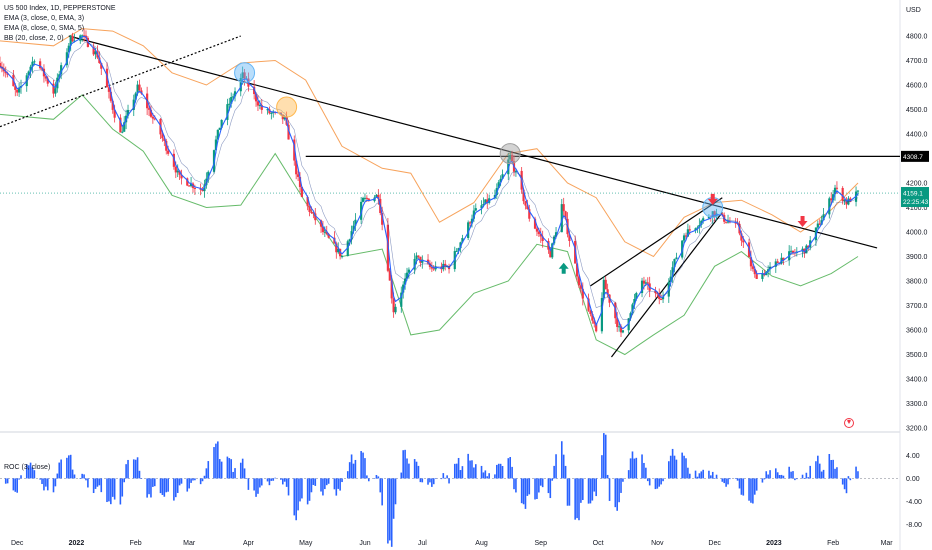 Image resolution: width=932 pixels, height=550 pixels. What do you see at coordinates (27, 467) in the screenshot?
I see `roc-legend: ROC (3, close)` at bounding box center [27, 467].